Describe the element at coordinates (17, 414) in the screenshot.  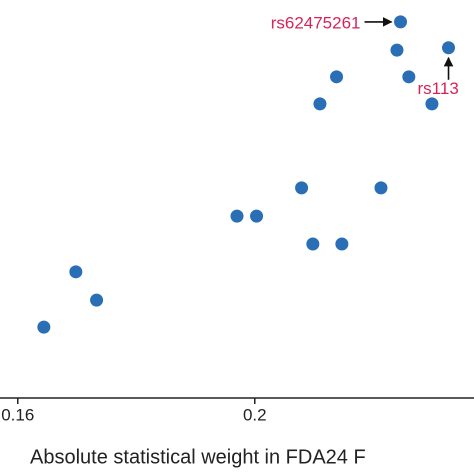
I see `x-tick-label: 0.16` at that location.